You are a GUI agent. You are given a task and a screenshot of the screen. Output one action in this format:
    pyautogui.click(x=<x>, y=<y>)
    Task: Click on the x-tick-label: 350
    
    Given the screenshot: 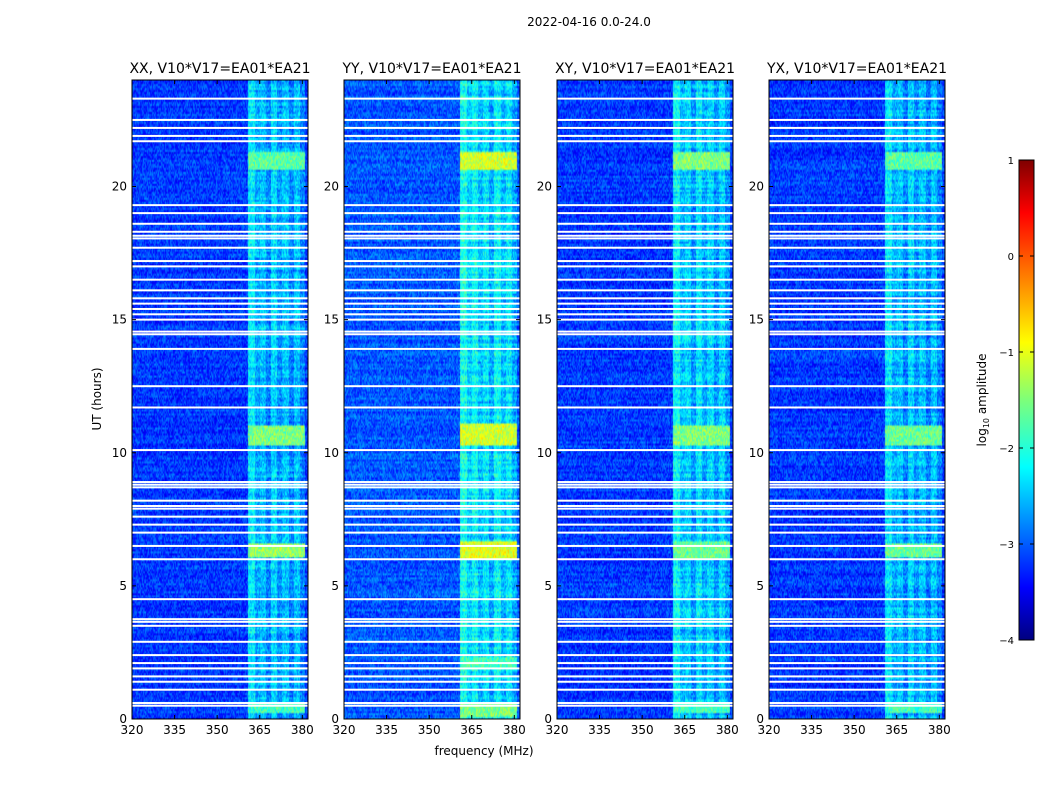 What is the action you would take?
    pyautogui.click(x=642, y=730)
    